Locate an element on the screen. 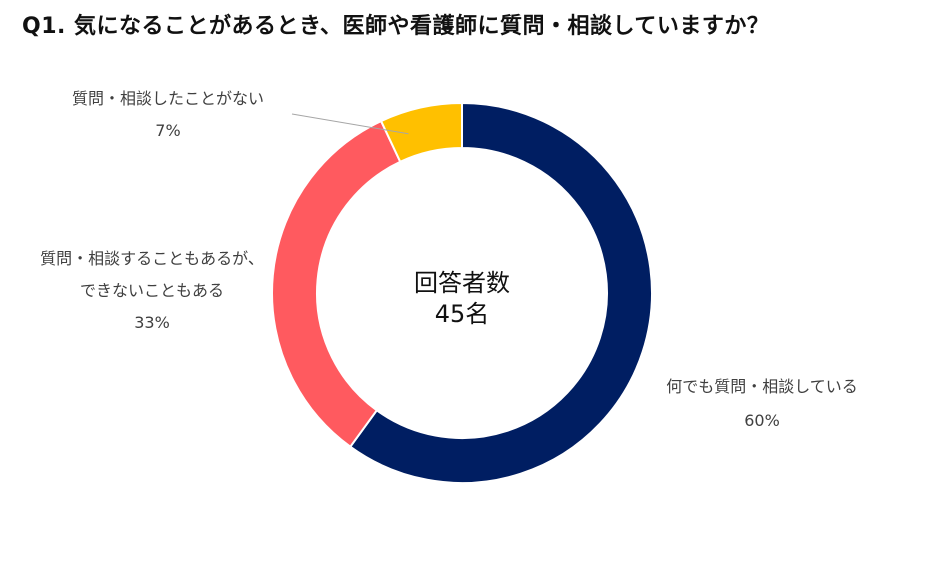 Image resolution: width=925 pixels, height=577 pixels. slice-label-2: 質問・相談することもあるが、できないこともある 33% is located at coordinates (152, 290).